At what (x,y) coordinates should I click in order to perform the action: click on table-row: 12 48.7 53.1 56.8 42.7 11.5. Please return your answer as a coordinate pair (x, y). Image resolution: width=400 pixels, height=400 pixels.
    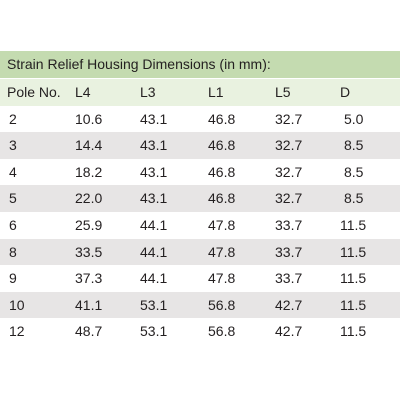
    Looking at the image, I should click on (200, 331).